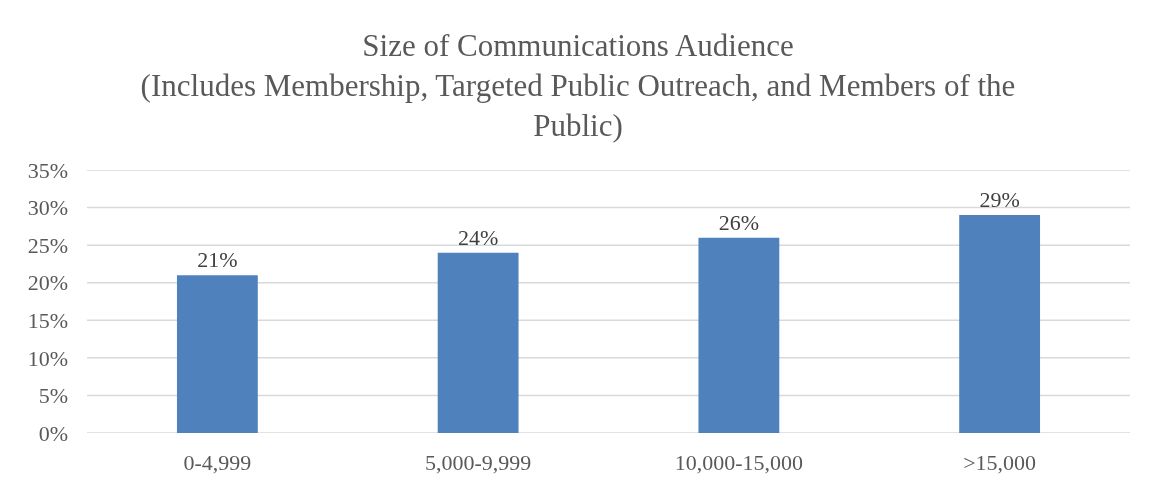 The image size is (1156, 486). I want to click on x-tick-label: 10,000-15,000, so click(739, 462).